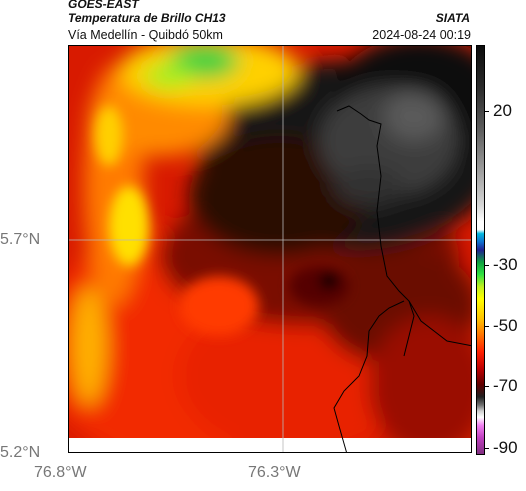 The image size is (526, 491). What do you see at coordinates (103, 5) in the screenshot?
I see `satellite-title: GOES-EAST` at bounding box center [103, 5].